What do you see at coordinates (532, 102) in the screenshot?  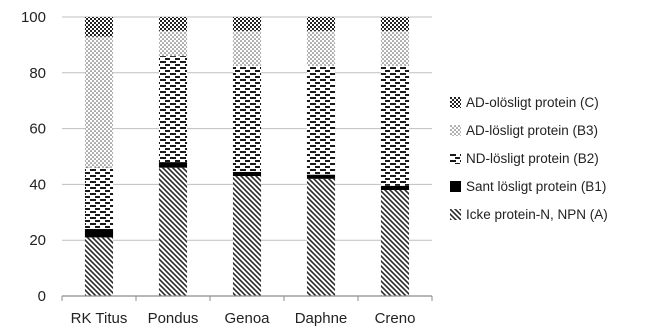 I see `legend-label: AD-olösligt protein (C)` at bounding box center [532, 102].